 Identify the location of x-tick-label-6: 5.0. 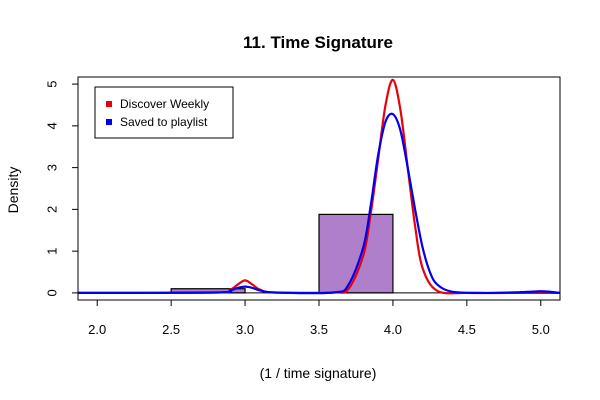
(541, 329).